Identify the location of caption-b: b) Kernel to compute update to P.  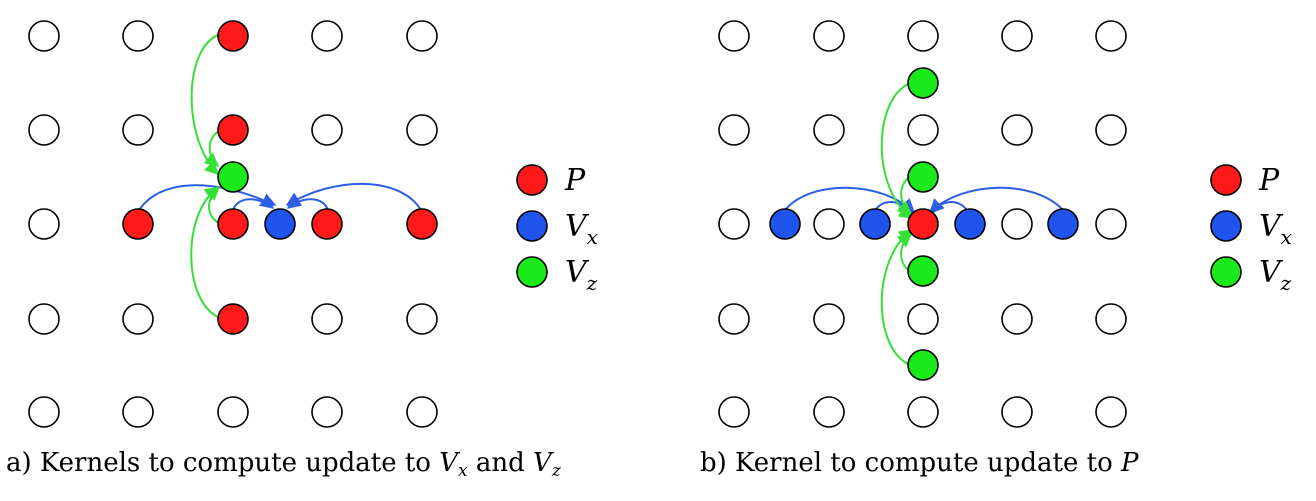
(919, 463).